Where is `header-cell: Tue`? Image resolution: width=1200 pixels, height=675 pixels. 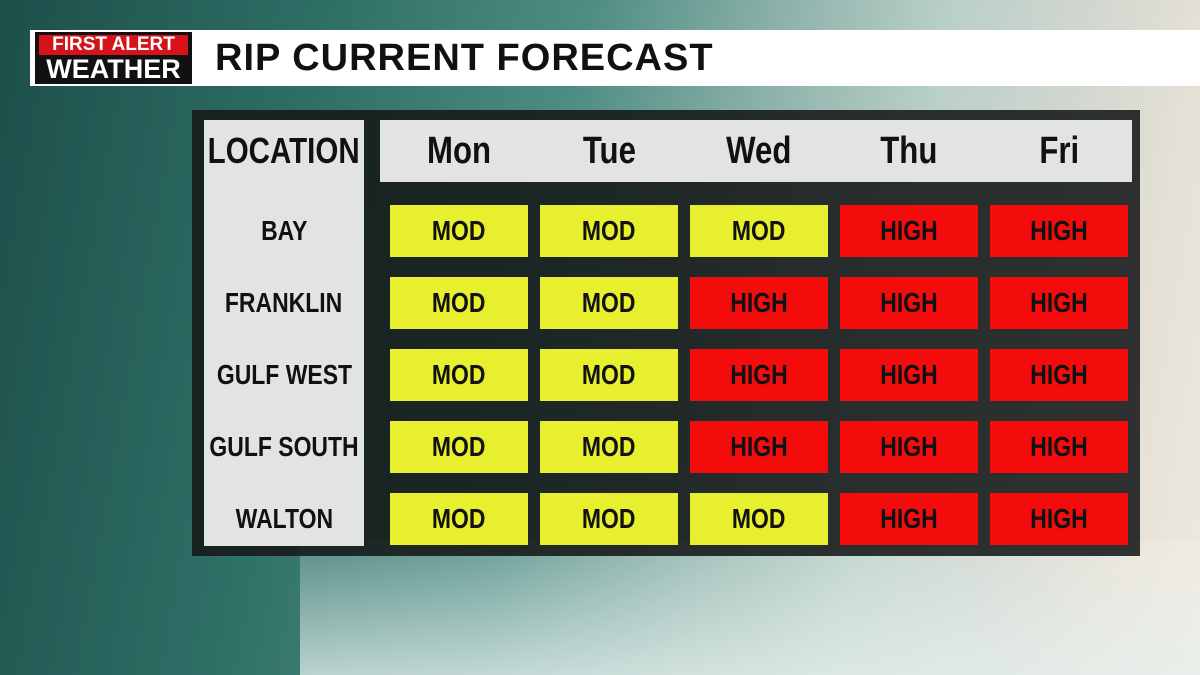 header-cell: Tue is located at coordinates (609, 151).